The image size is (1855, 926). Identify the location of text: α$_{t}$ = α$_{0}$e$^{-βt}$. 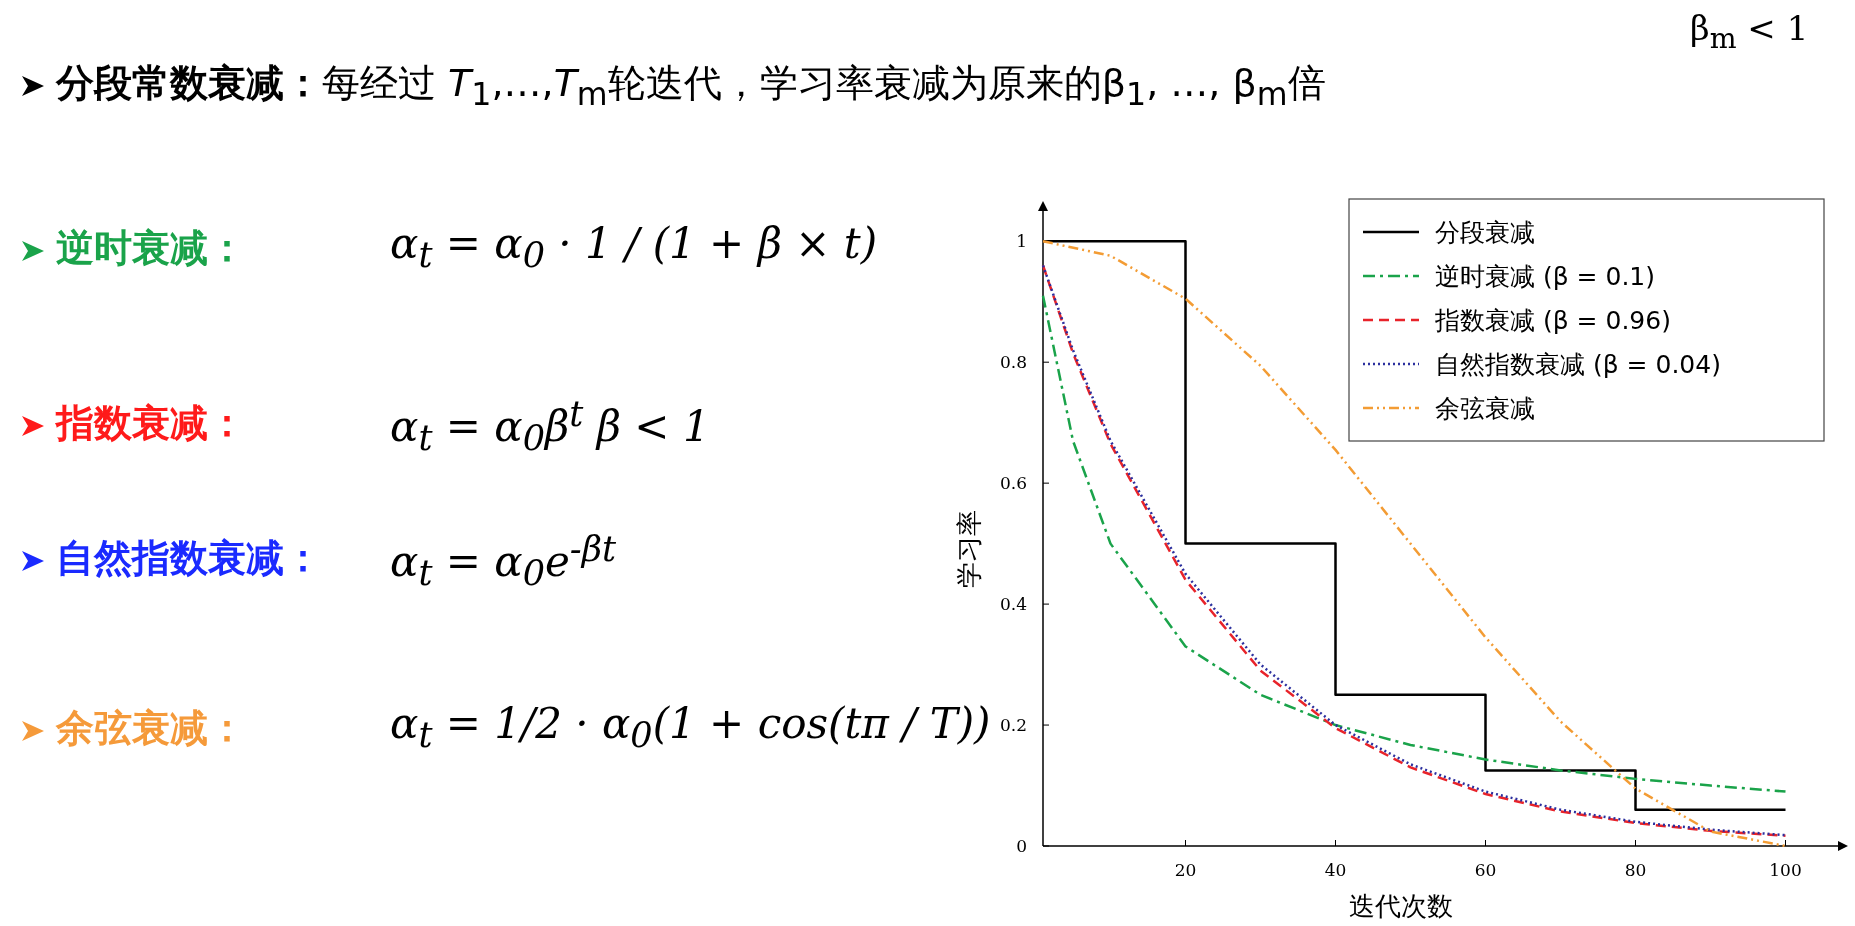
(503, 561).